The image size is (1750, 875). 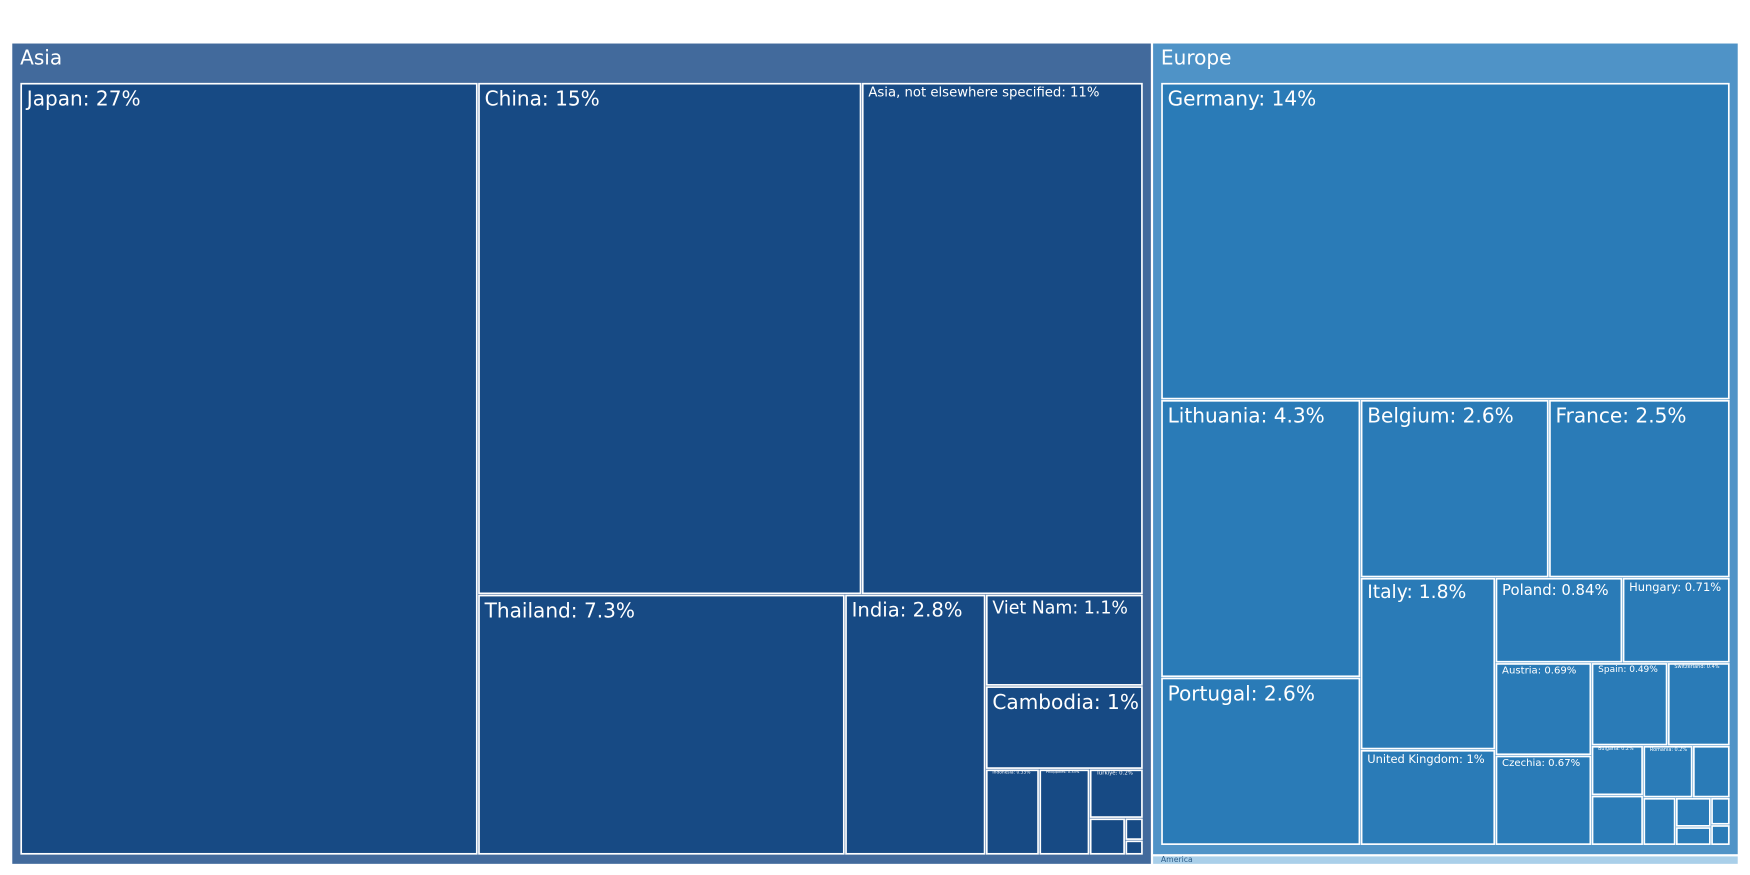 What do you see at coordinates (907, 610) in the screenshot?
I see `leaf-label: India: 2.8%` at bounding box center [907, 610].